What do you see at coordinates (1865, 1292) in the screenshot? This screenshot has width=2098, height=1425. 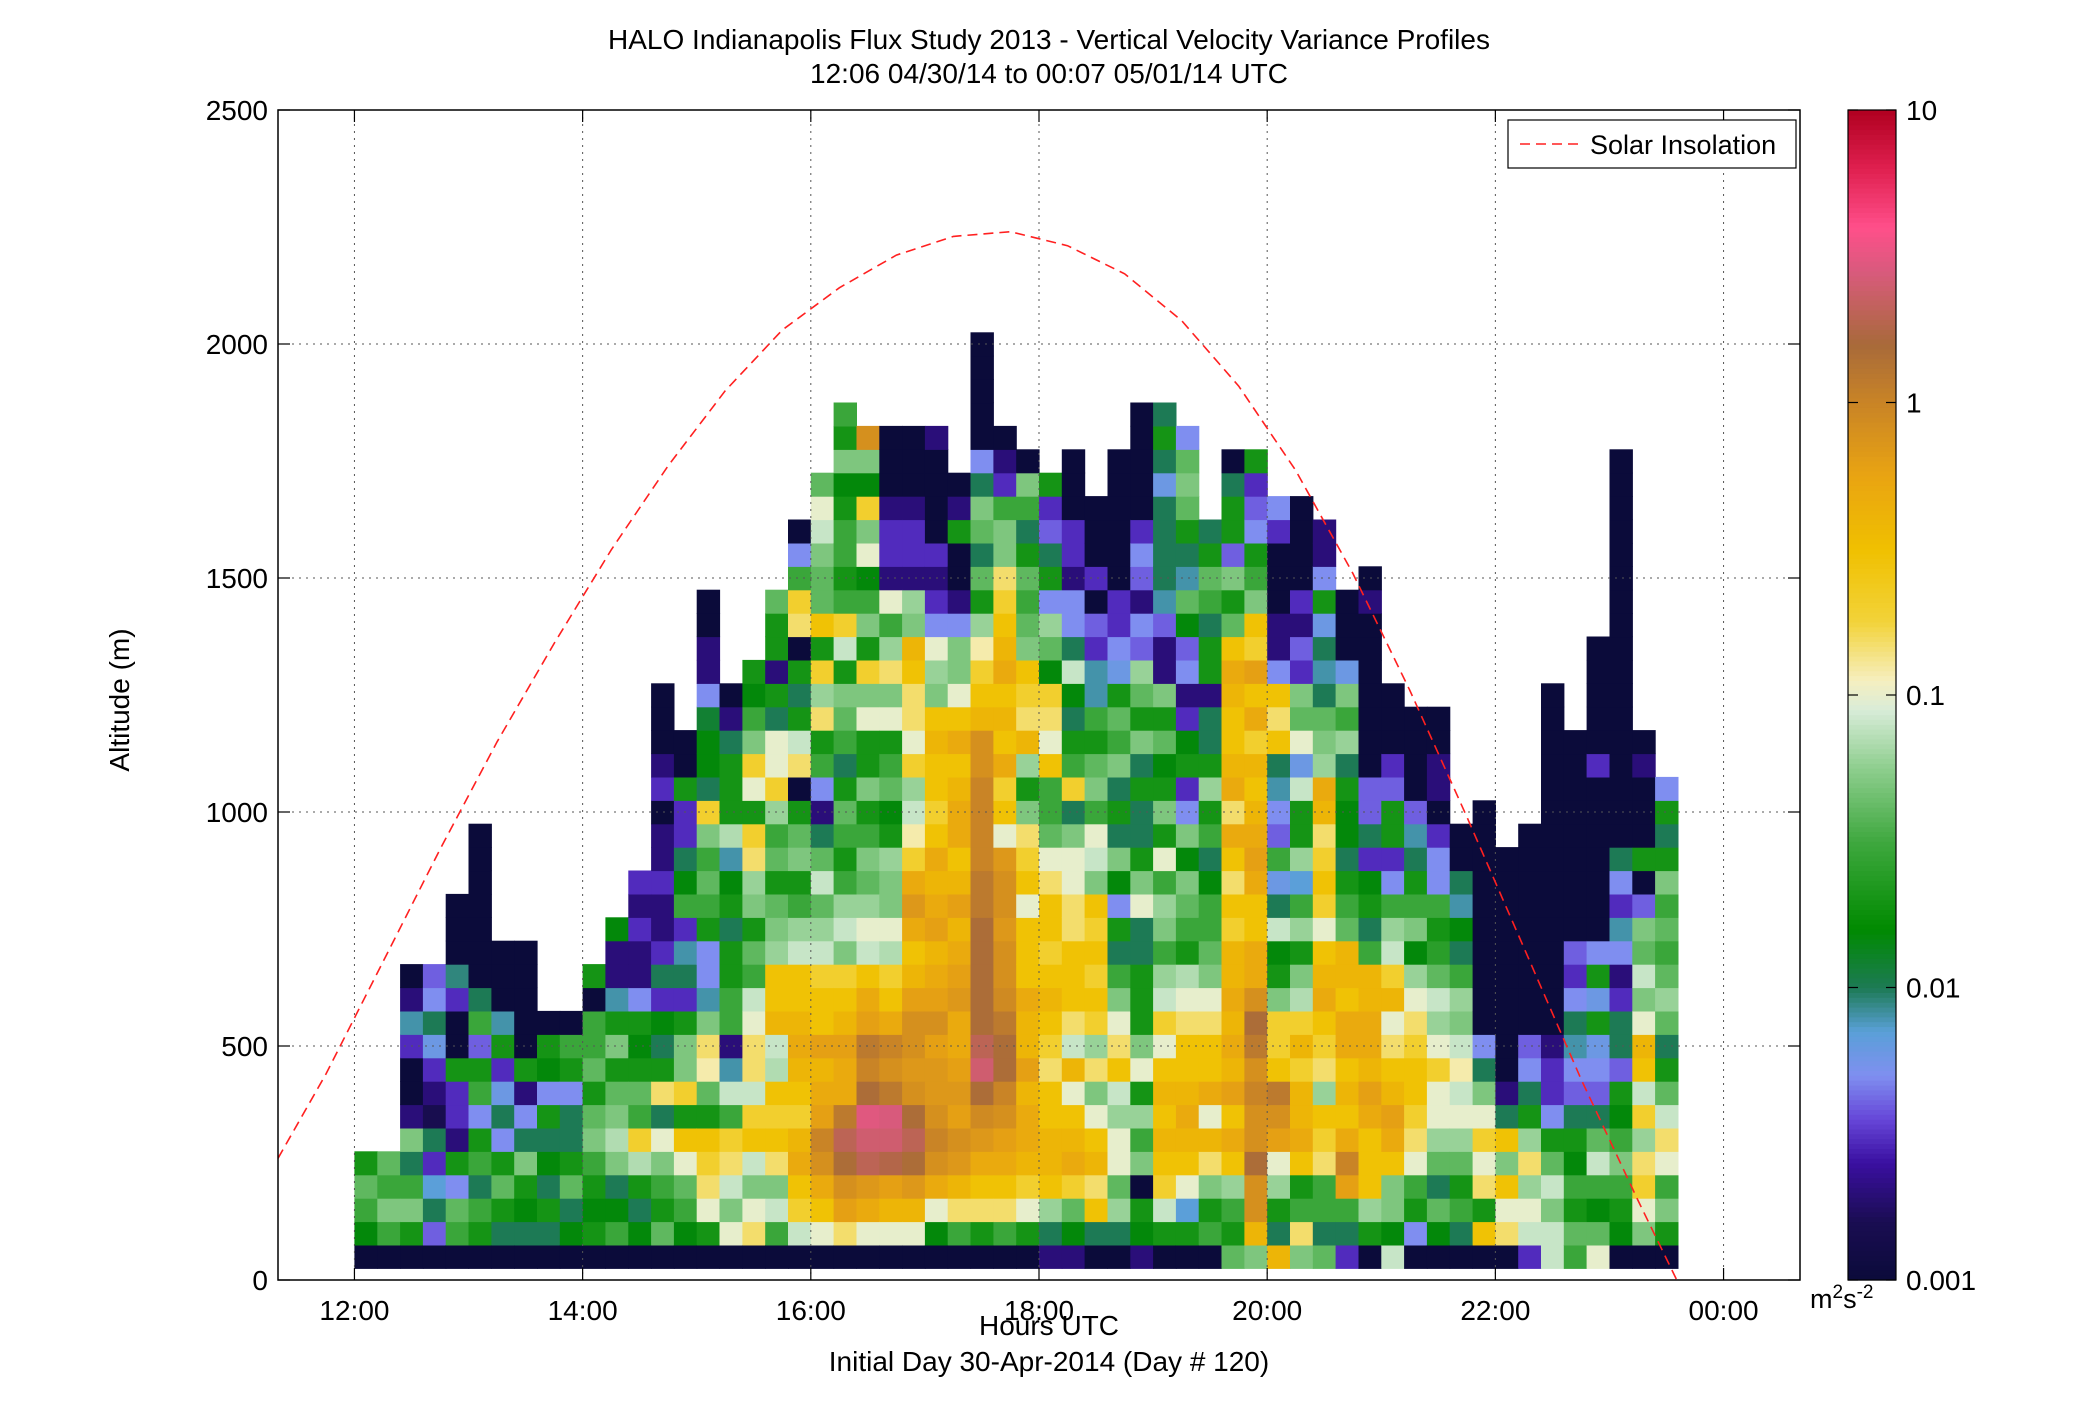 I see `units-exp2: -2` at bounding box center [1865, 1292].